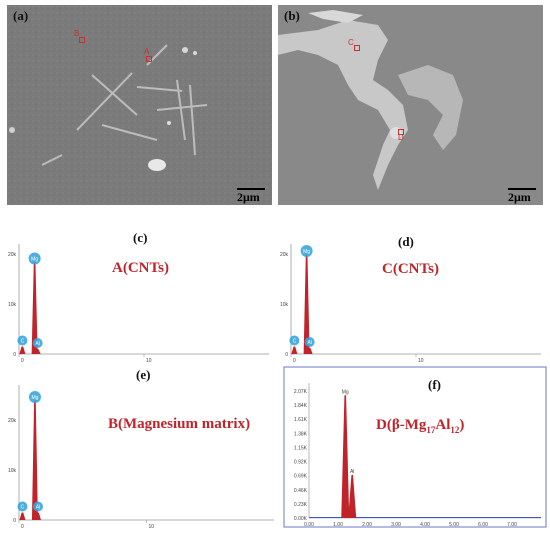 This screenshot has height=535, width=550. What do you see at coordinates (351, 42) in the screenshot?
I see `marker-c: C` at bounding box center [351, 42].